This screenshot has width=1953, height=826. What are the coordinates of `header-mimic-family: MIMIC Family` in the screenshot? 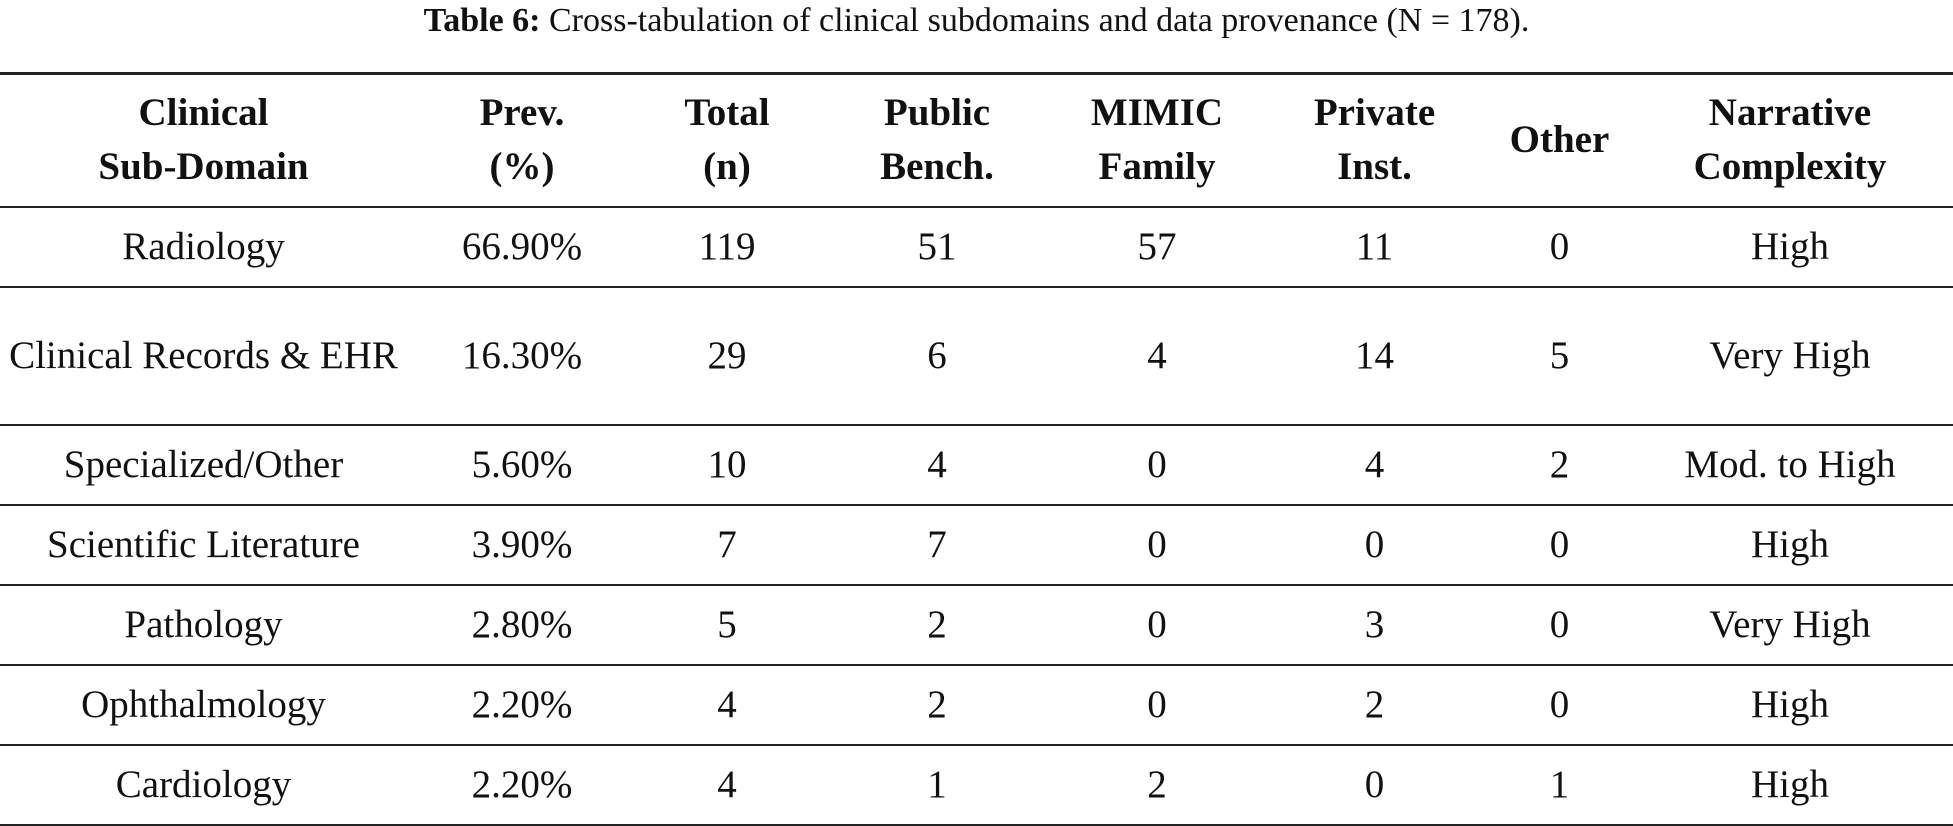 It's located at (1157, 140).